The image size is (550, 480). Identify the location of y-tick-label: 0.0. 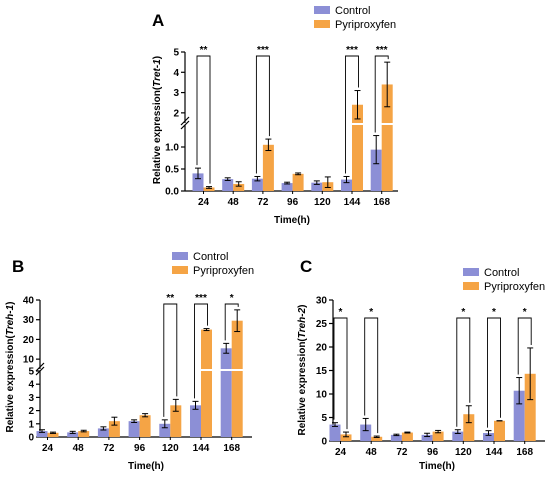
(172, 192).